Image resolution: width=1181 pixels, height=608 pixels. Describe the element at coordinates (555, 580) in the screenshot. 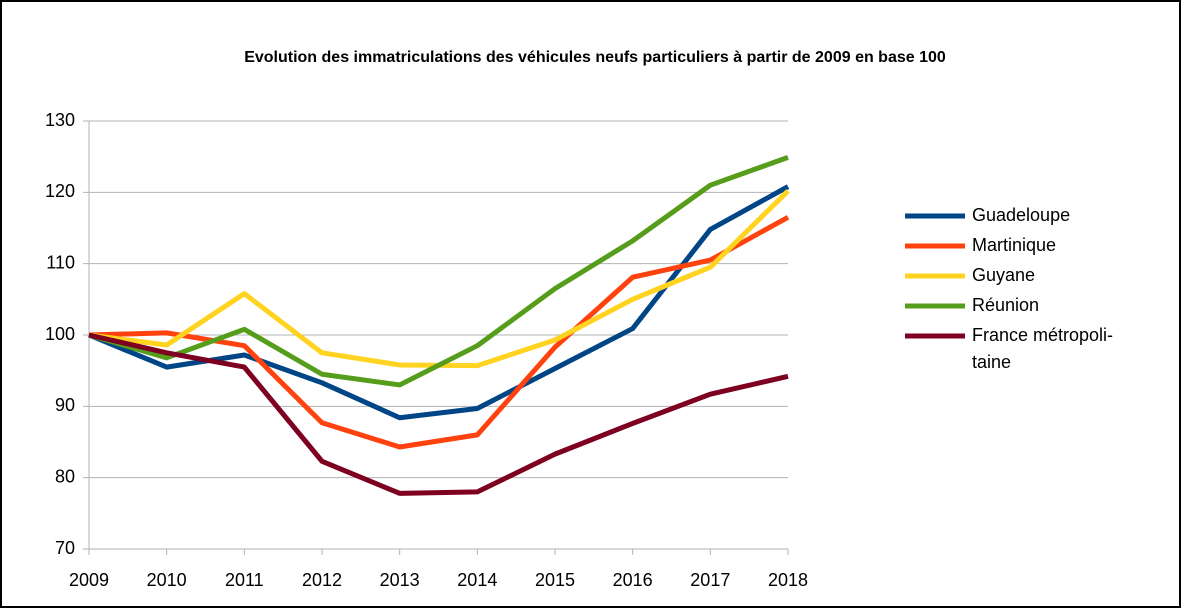

I see `x-tick-label: 2015` at that location.